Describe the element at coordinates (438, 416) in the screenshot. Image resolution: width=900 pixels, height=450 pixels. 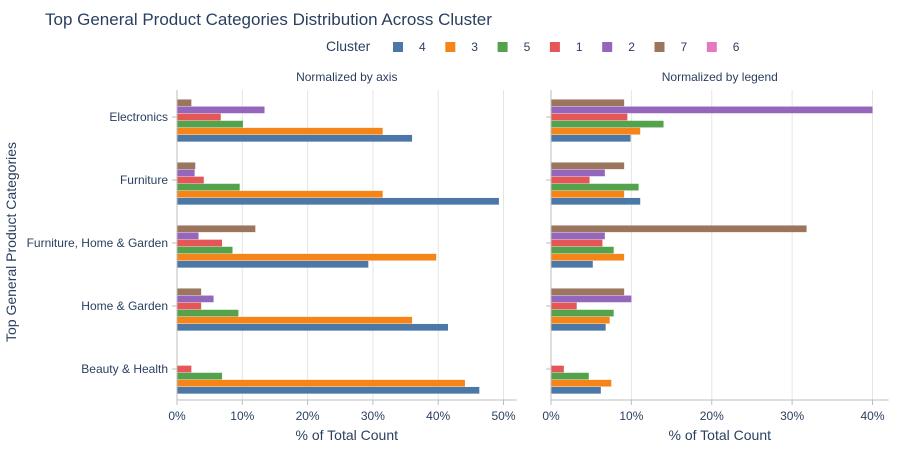
I see `panel-1-x-tick-label-4: 40%` at that location.